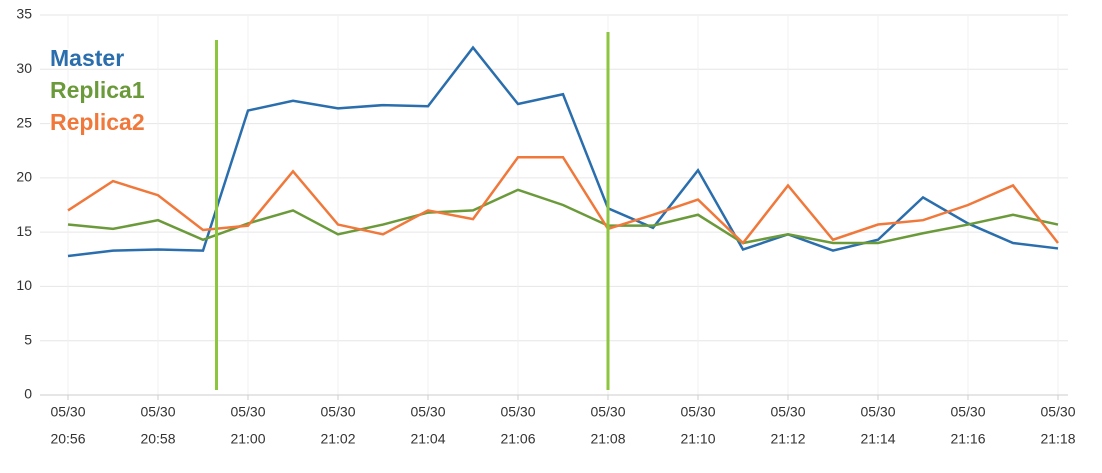  What do you see at coordinates (24, 14) in the screenshot?
I see `y-tick-label: 35` at bounding box center [24, 14].